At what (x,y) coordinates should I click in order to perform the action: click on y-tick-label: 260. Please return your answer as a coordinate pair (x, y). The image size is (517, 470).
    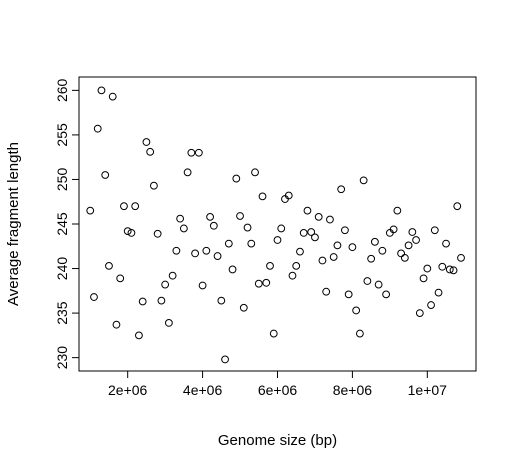
    Looking at the image, I should click on (62, 90).